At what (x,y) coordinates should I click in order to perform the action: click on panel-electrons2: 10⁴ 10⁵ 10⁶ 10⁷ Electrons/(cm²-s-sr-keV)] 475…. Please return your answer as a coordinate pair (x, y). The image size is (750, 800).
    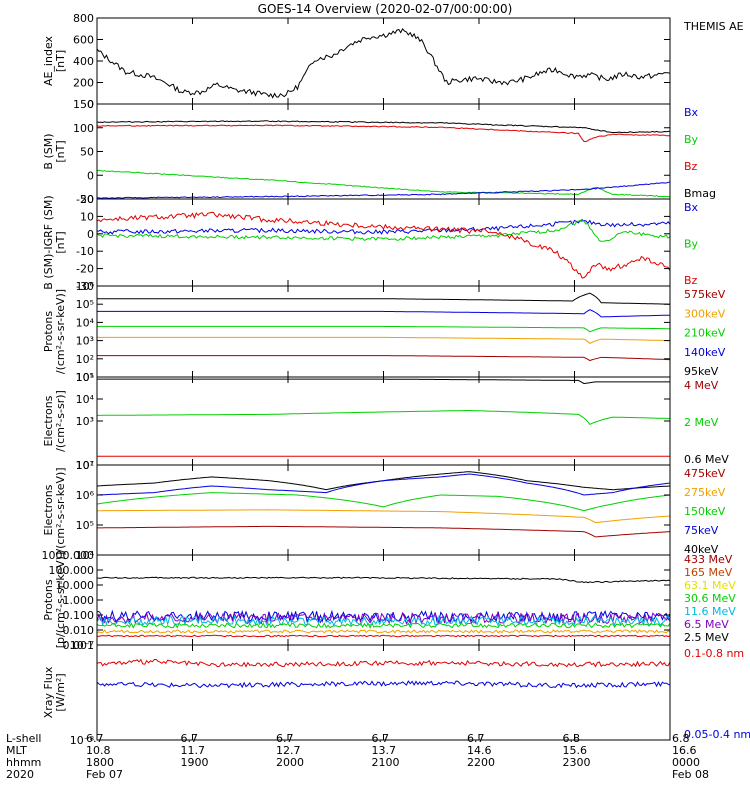
    Looking at the image, I should click on (384, 510).